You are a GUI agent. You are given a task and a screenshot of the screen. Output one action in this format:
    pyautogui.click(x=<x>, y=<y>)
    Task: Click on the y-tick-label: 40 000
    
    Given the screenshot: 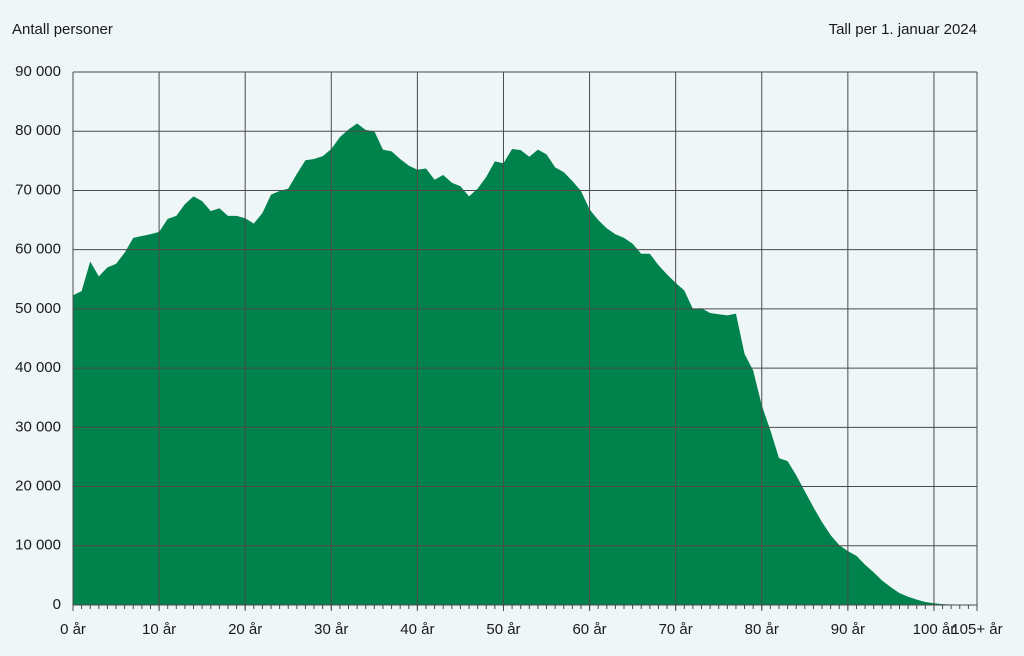 What is the action you would take?
    pyautogui.click(x=38, y=367)
    